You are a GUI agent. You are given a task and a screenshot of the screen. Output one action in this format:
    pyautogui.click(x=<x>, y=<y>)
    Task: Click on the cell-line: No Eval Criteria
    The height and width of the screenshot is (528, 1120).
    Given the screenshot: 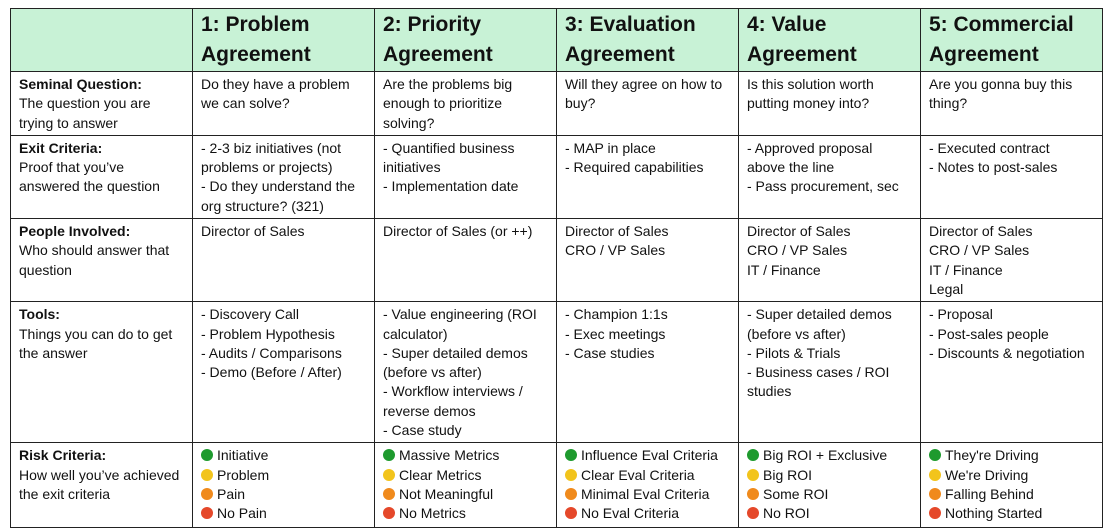 What is the action you would take?
    pyautogui.click(x=647, y=513)
    